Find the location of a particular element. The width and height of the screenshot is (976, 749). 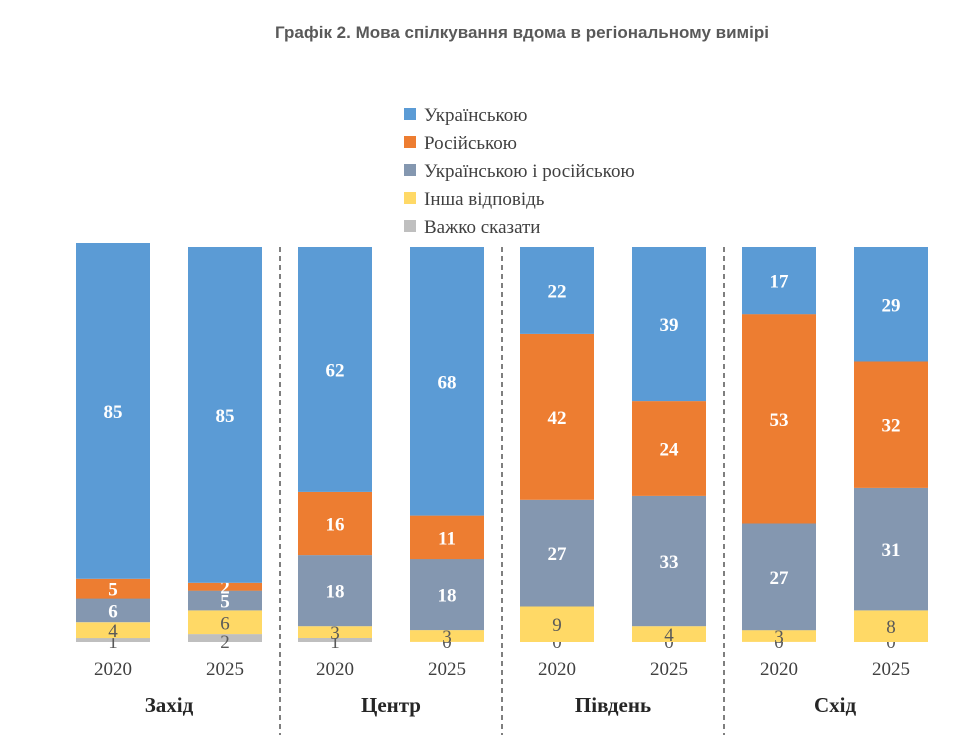

region-labels: Захід Центр Південь Схід is located at coordinates (501, 705).